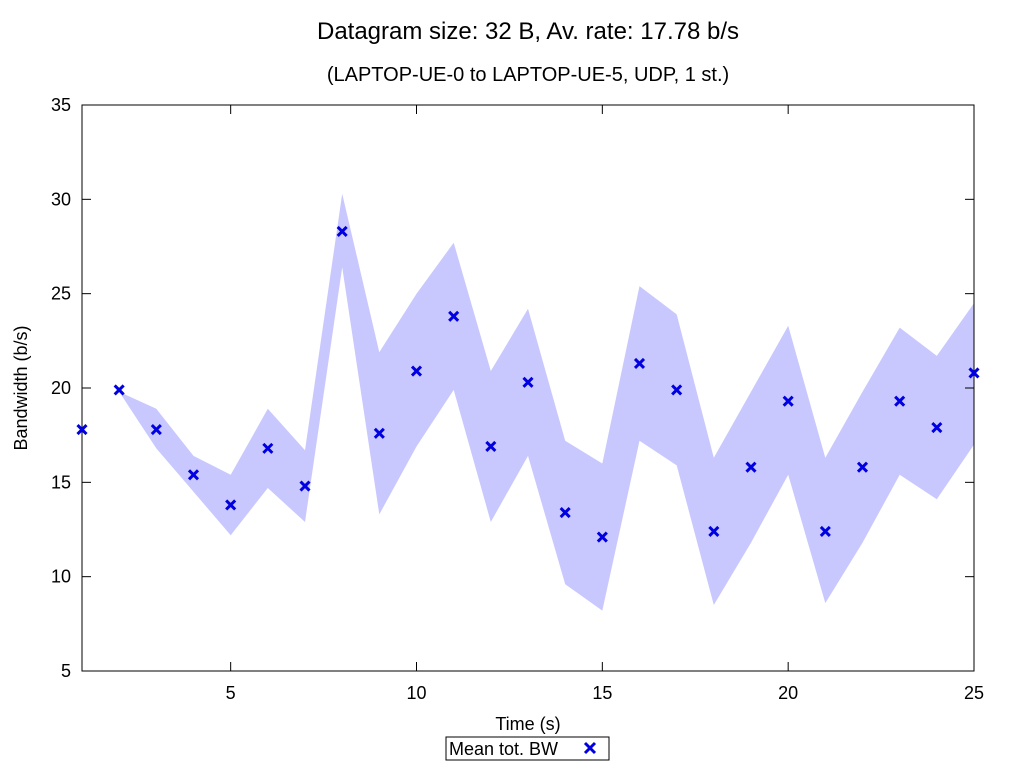 The width and height of the screenshot is (1024, 768). I want to click on chart-subtitle: (LAPTOP-UE-0 to LAPTOP-UE-5, UDP, 1 st.), so click(528, 75).